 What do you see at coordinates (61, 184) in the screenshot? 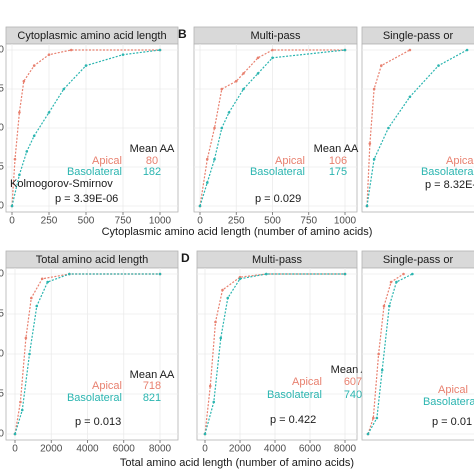
I see `test-label: Kolmogorov-Smirnov` at bounding box center [61, 184].